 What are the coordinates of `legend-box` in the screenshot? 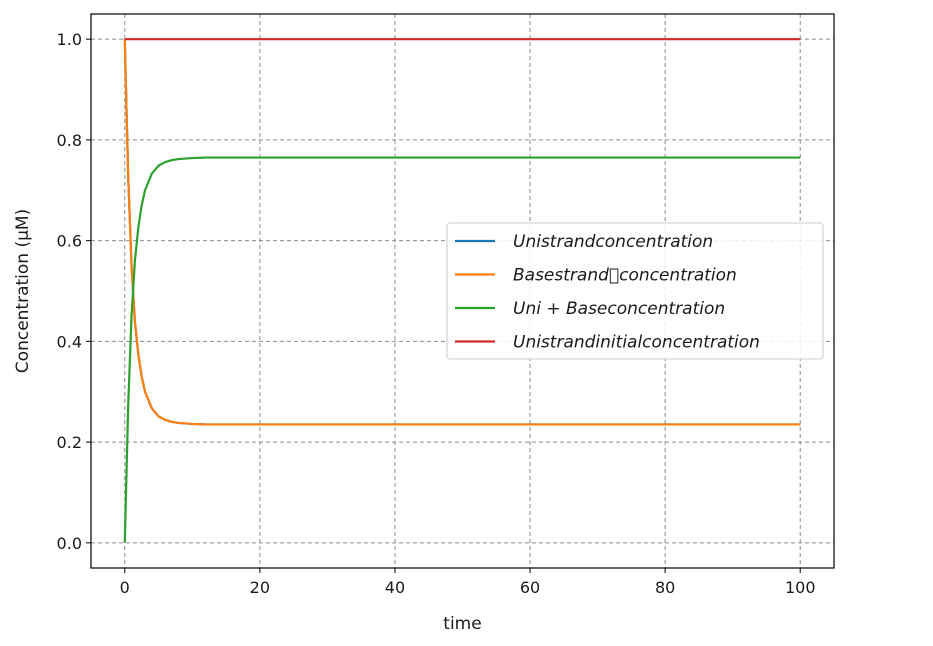 It's located at (635, 291).